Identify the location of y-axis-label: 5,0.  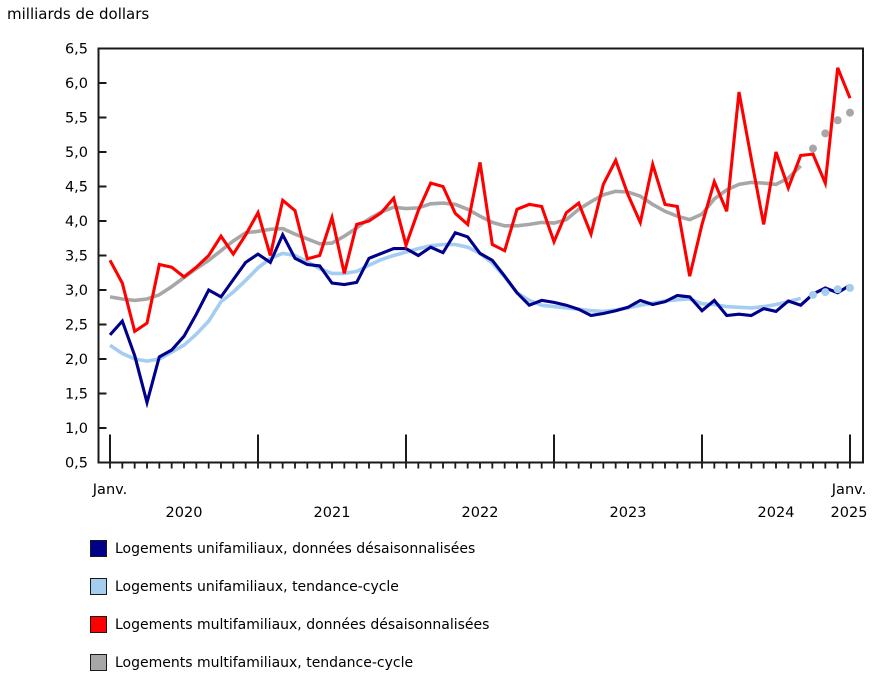
(76, 153).